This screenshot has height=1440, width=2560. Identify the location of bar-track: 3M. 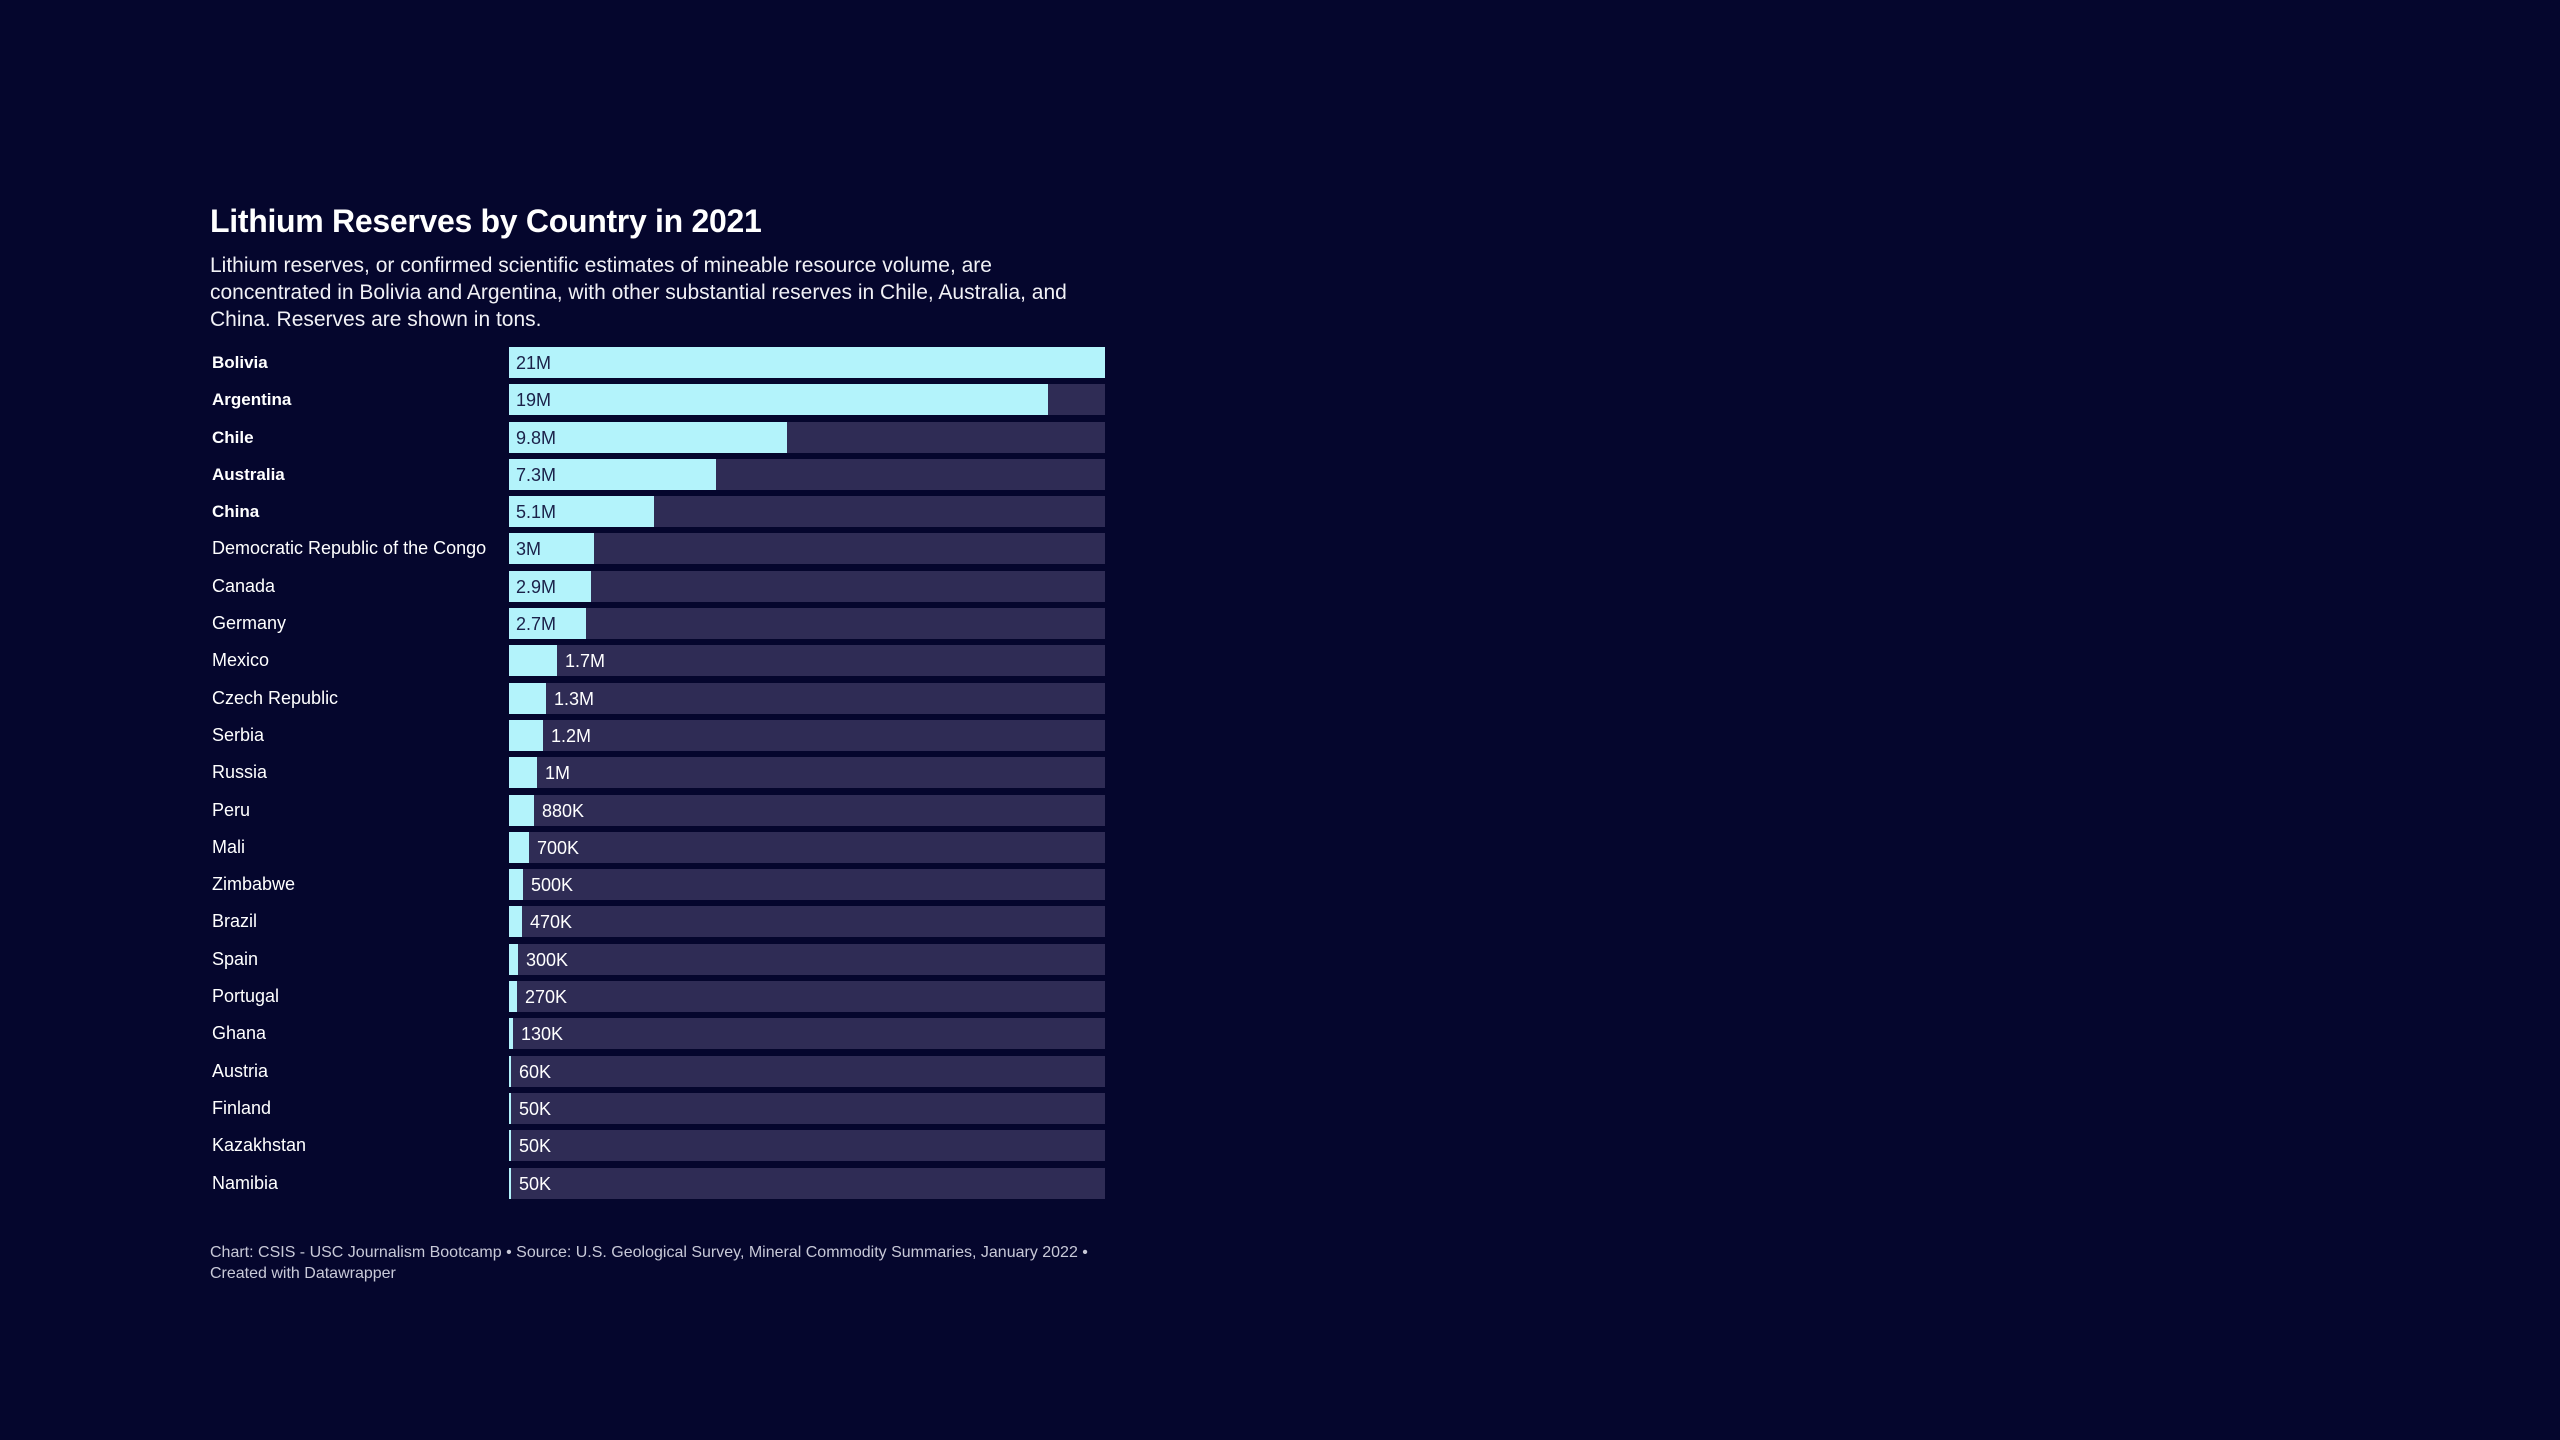
(807, 549).